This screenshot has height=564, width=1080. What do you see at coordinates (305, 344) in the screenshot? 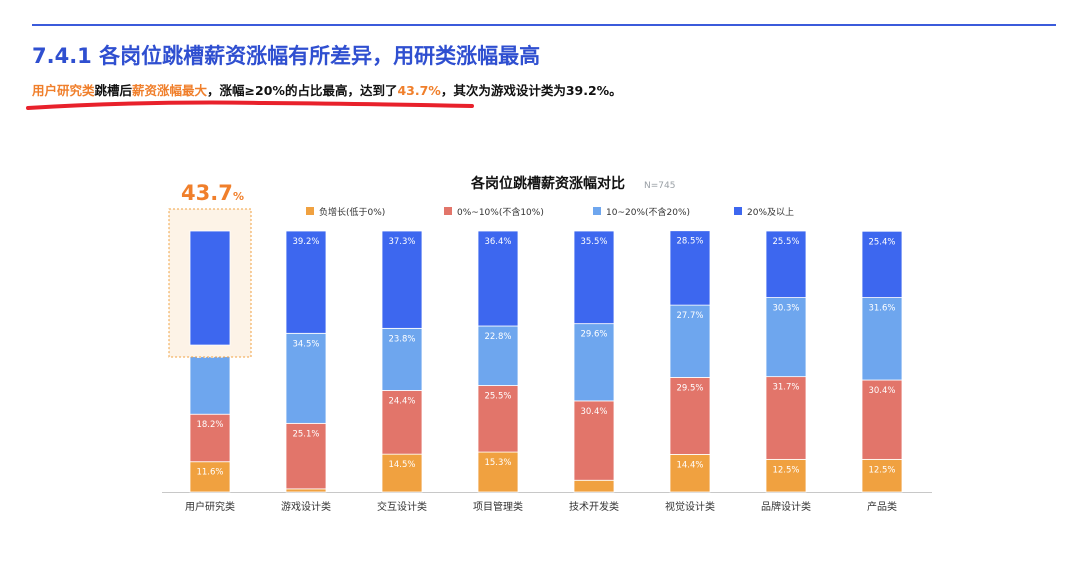
I see `data-label: 34.5%` at bounding box center [305, 344].